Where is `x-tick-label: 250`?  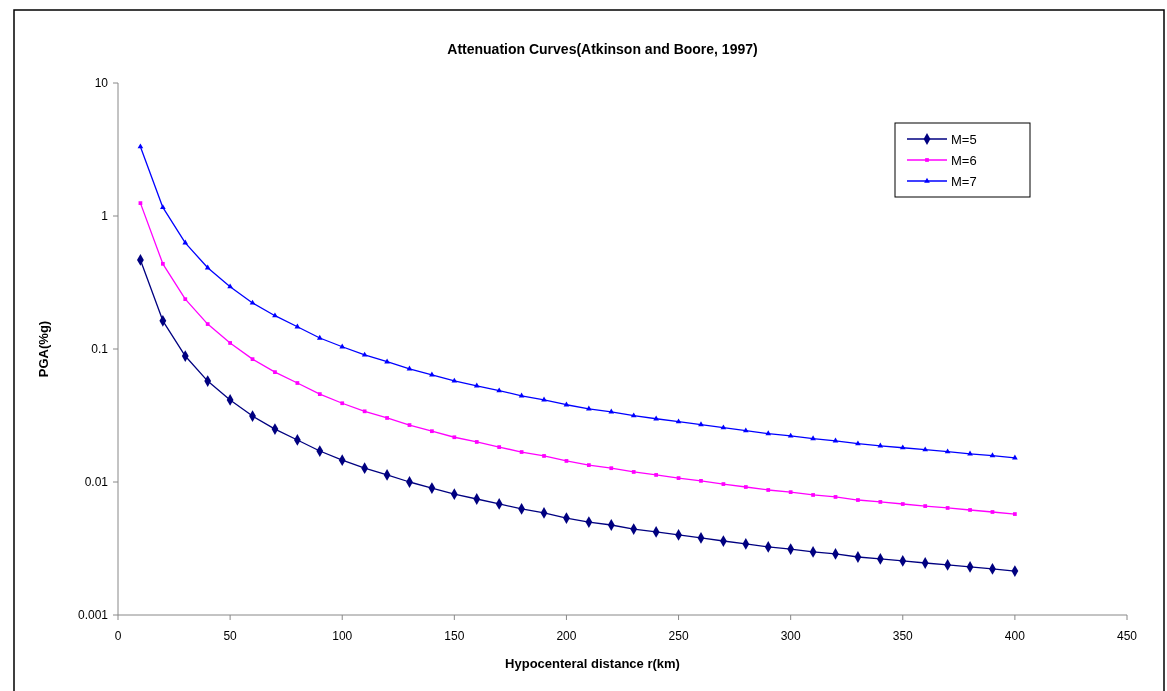 x-tick-label: 250 is located at coordinates (678, 636).